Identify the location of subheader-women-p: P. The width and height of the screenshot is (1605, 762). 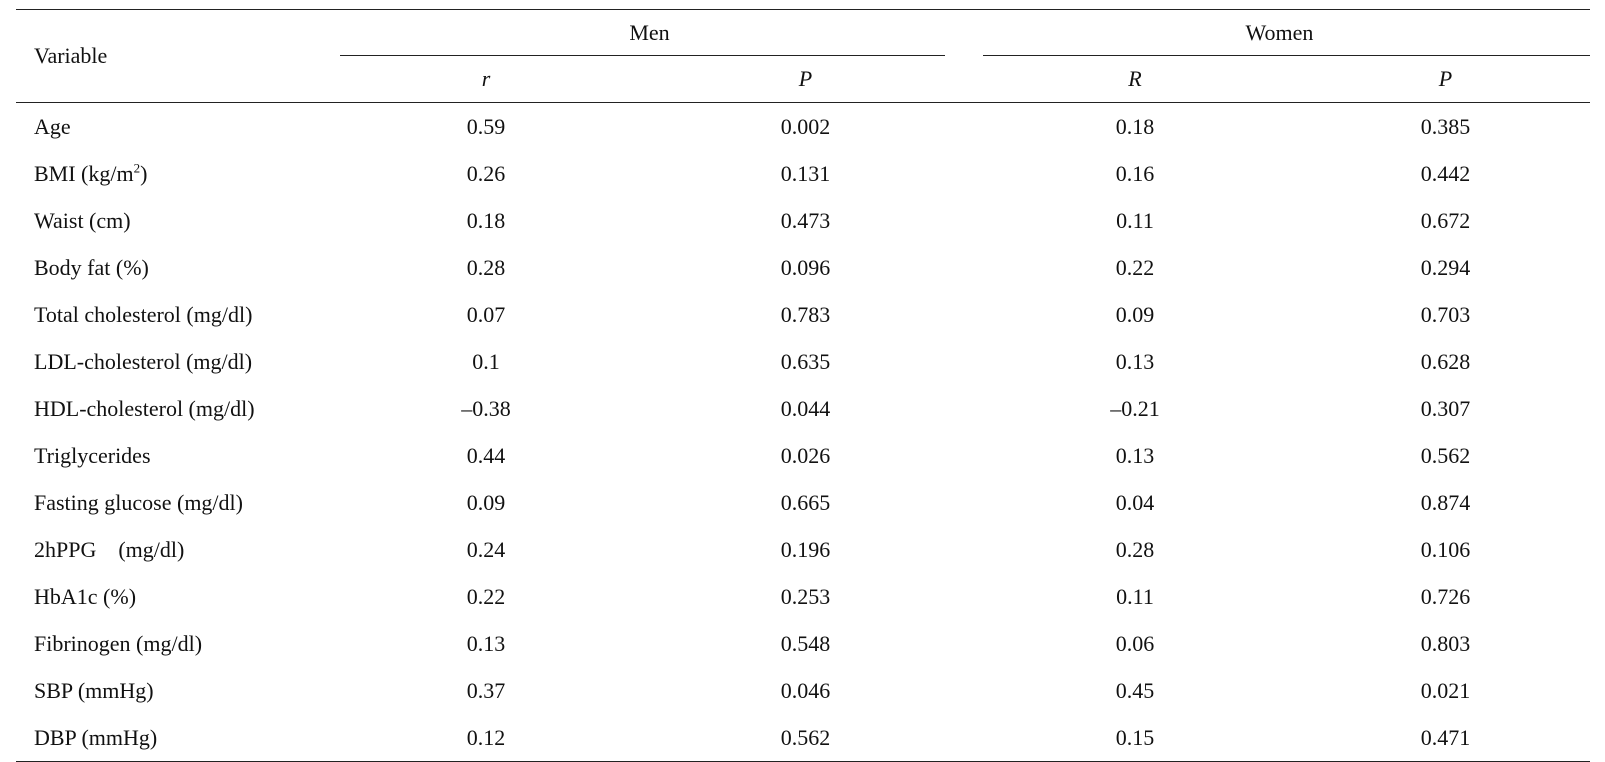
(1445, 78).